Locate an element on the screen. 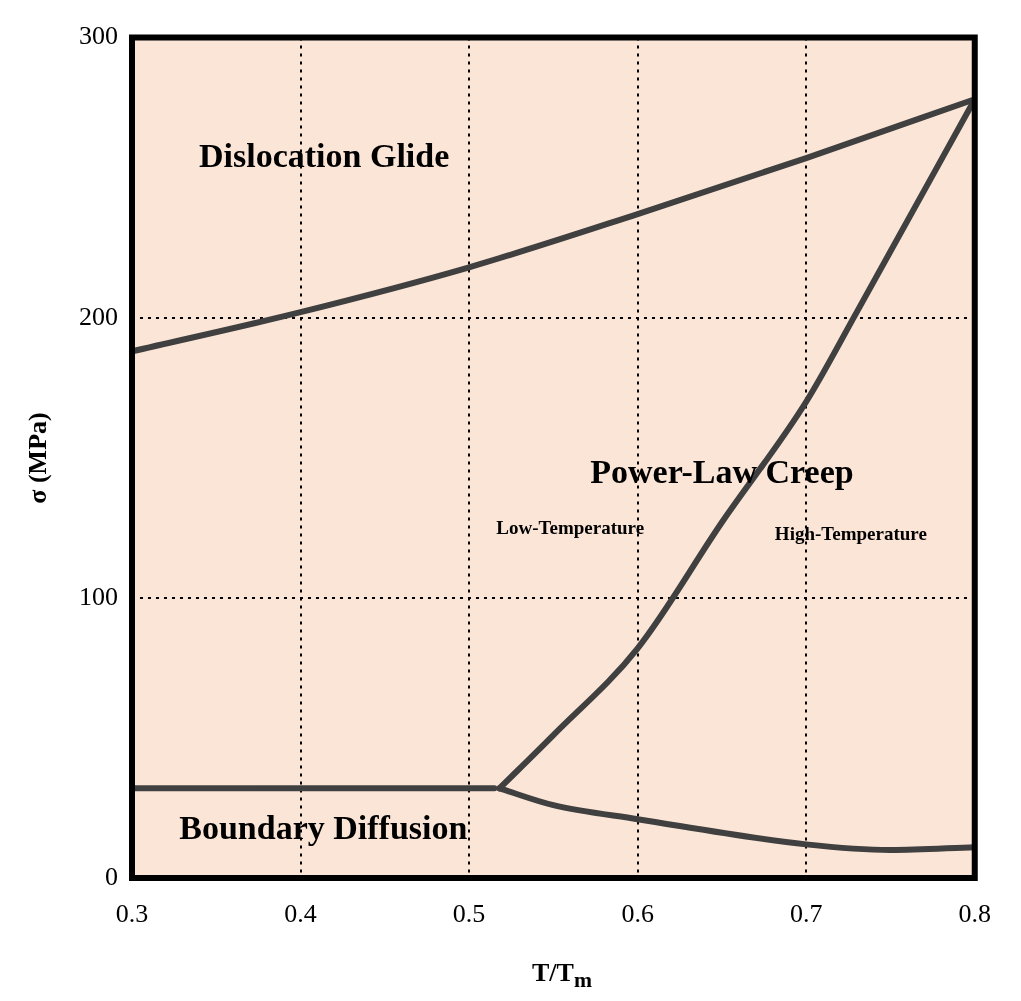  annotation: Low-Temperature is located at coordinates (570, 528).